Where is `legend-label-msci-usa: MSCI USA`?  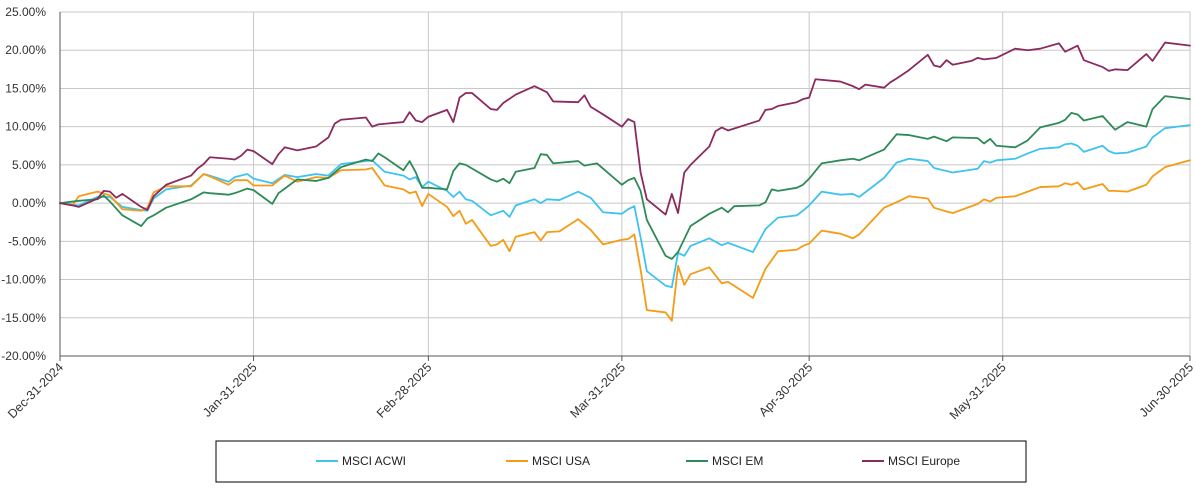
legend-label-msci-usa: MSCI USA is located at coordinates (561, 461).